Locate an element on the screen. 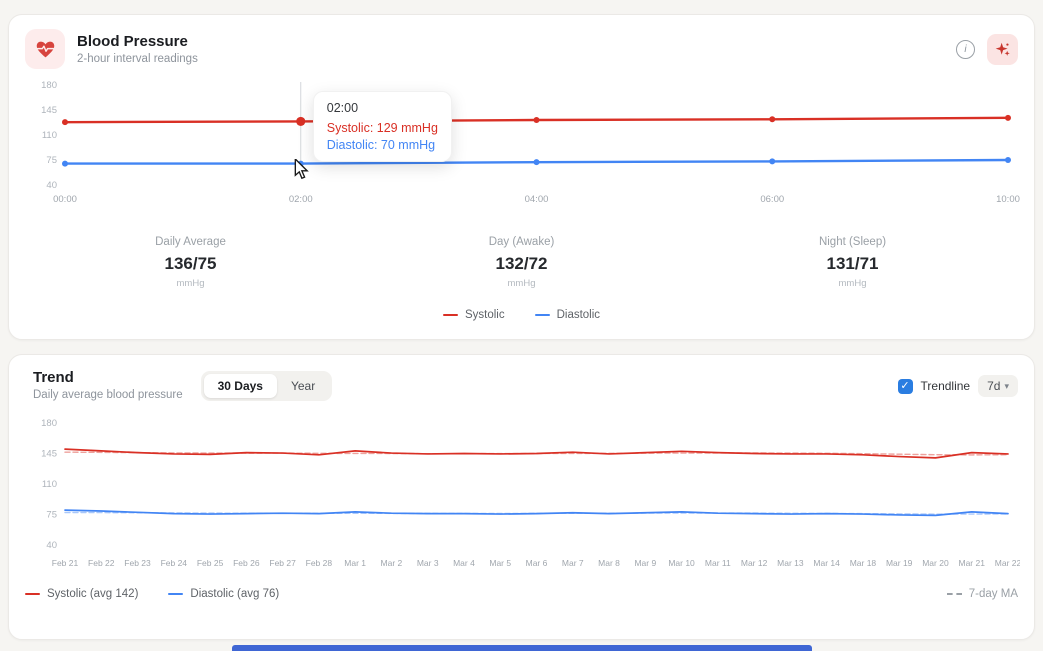  svg-text: Mar 9 is located at coordinates (645, 563).